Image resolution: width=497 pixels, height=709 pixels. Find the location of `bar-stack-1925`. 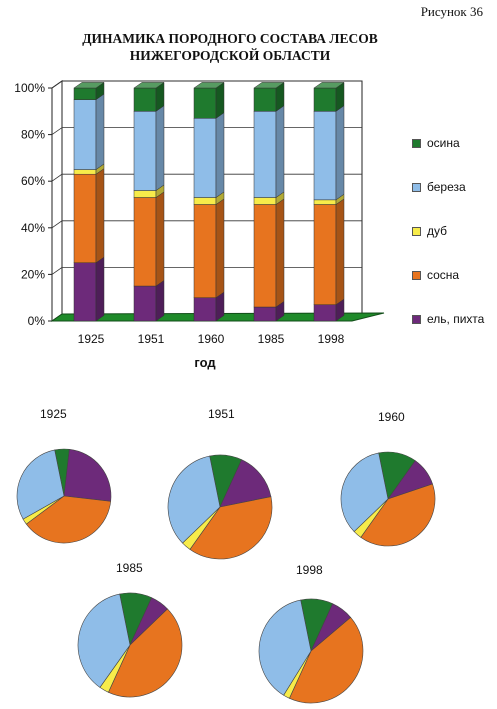

bar-stack-1925 is located at coordinates (89, 201).